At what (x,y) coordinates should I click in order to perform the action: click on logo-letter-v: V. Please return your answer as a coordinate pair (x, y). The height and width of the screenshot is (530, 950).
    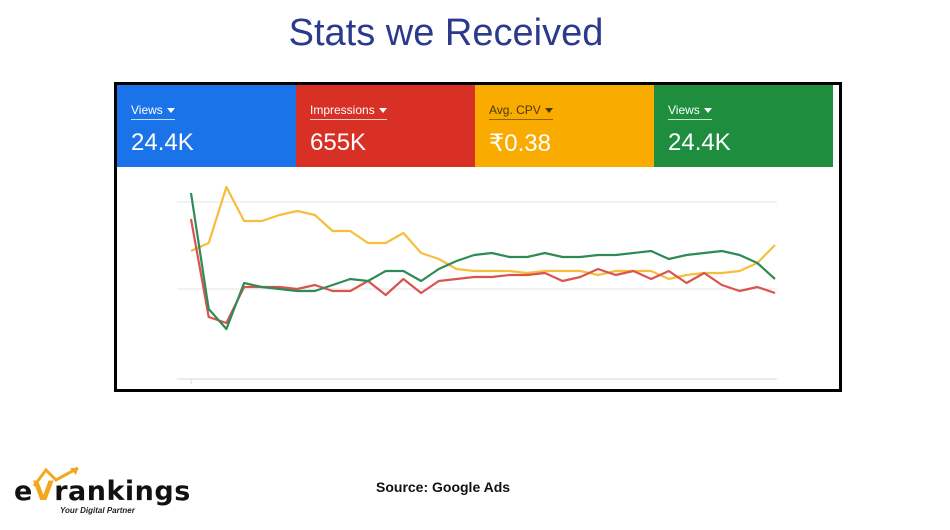
    Looking at the image, I should click on (43, 491).